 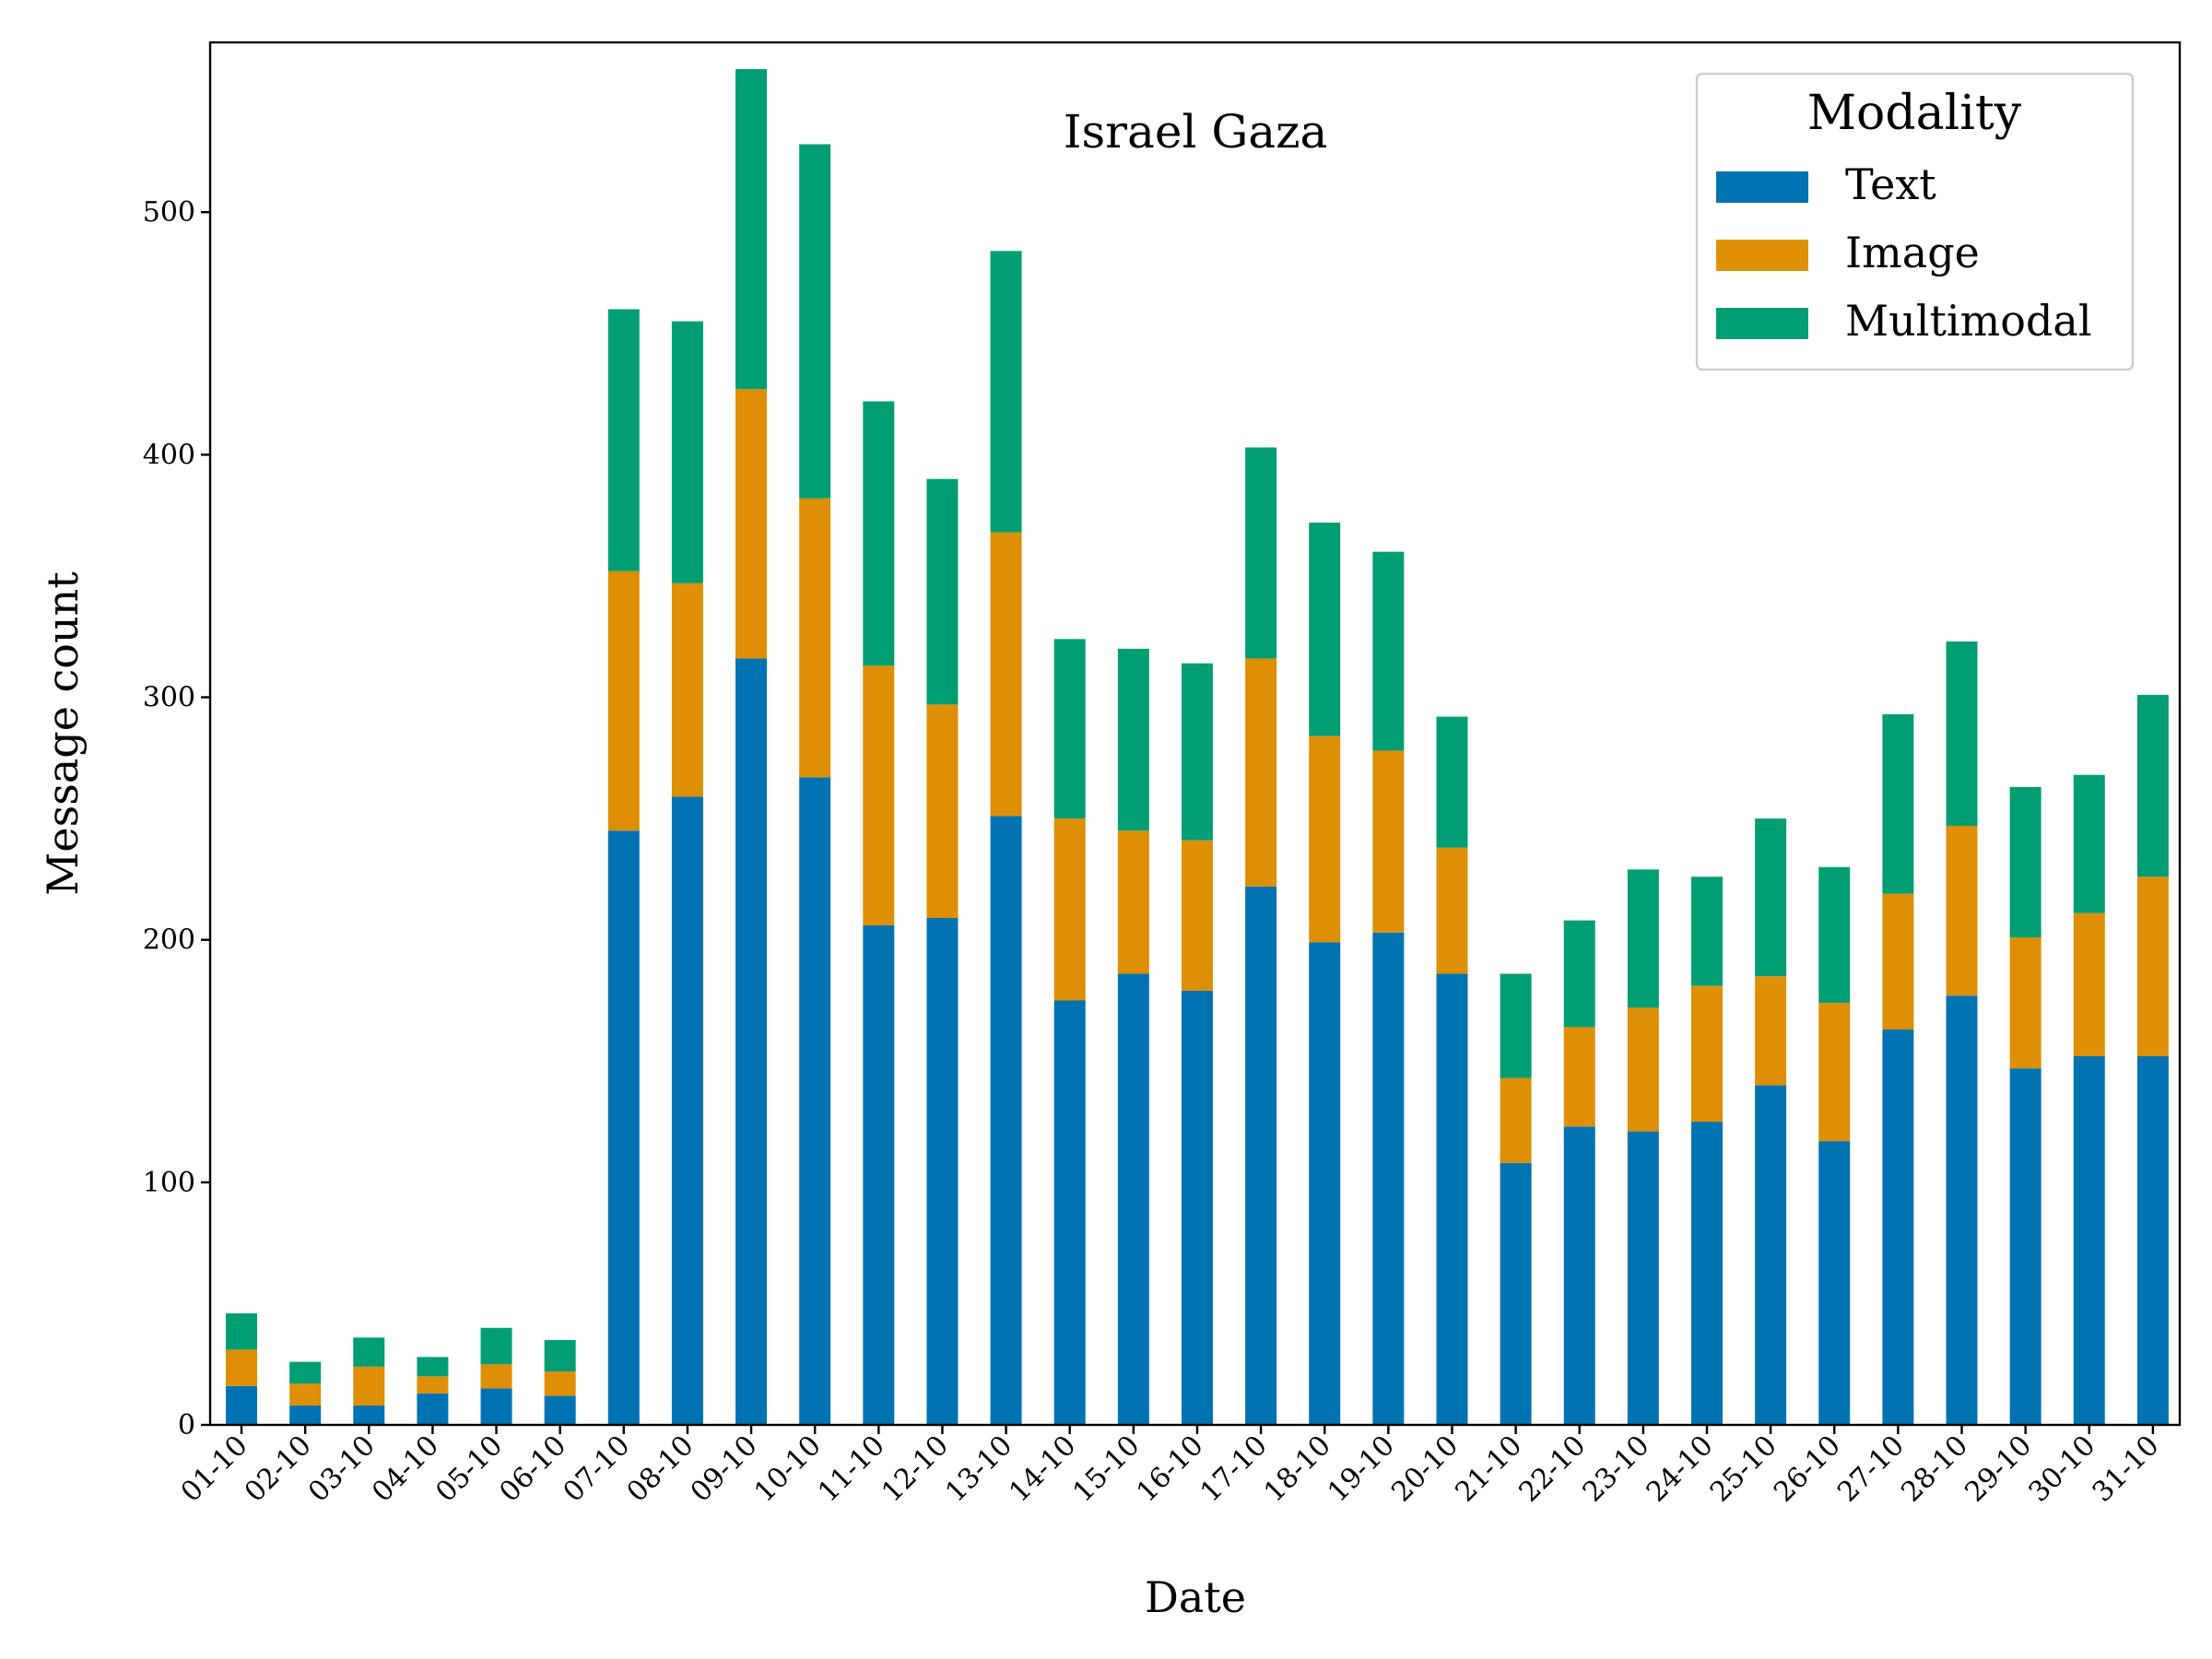 I want to click on y-axis: 0 100 200 300 400 500, so click(x=176, y=818).